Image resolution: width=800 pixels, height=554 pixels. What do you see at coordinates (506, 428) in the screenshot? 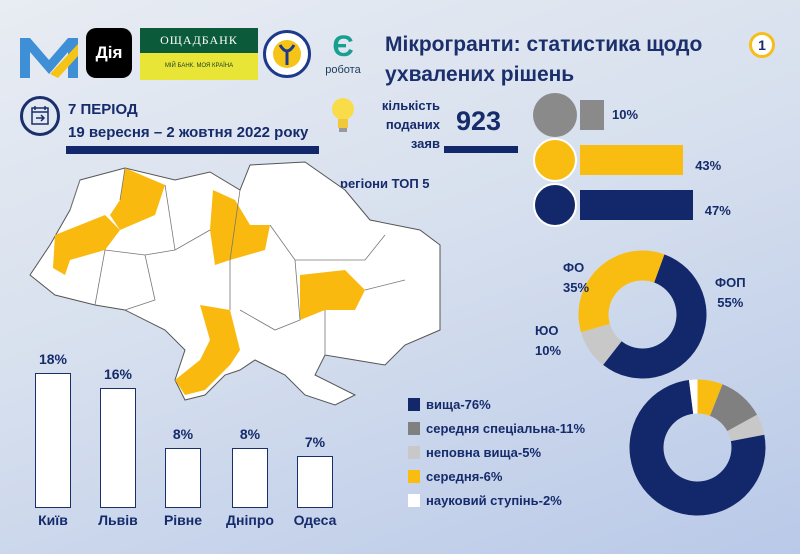
I see `legend-label: середня спеціальна-11%` at bounding box center [506, 428].